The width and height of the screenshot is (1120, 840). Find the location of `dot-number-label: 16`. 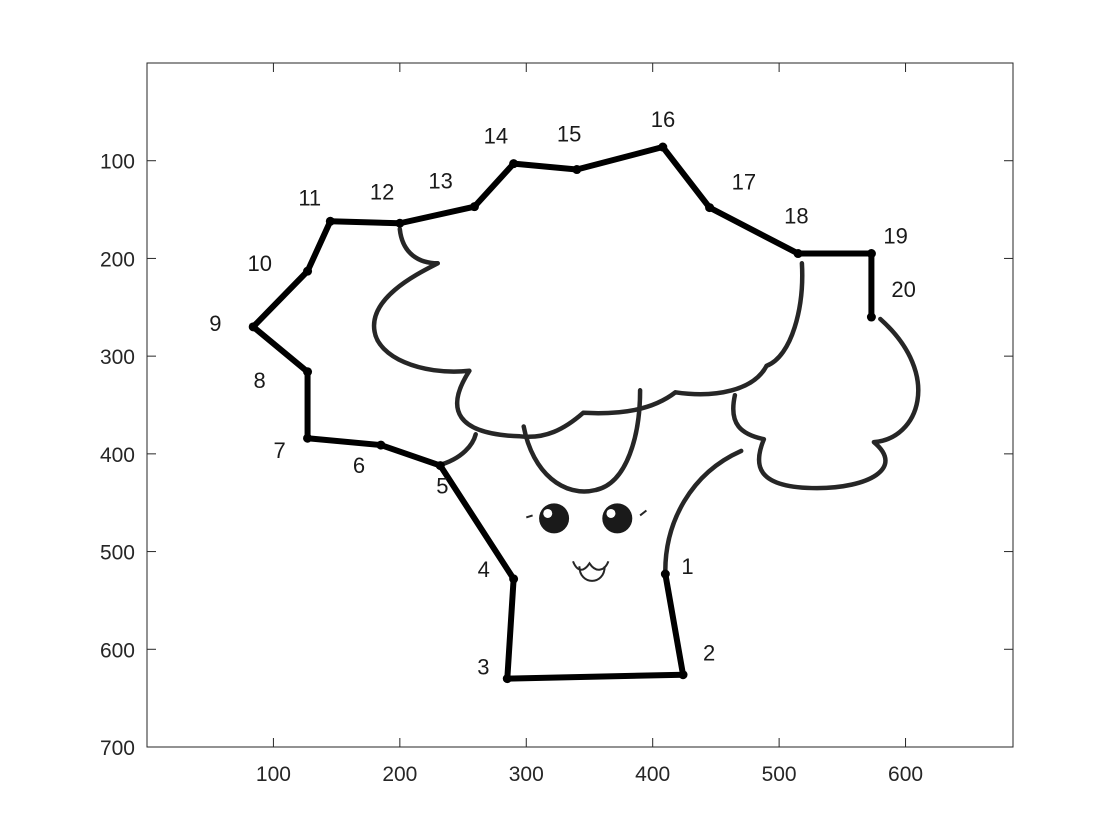

dot-number-label: 16 is located at coordinates (663, 119).